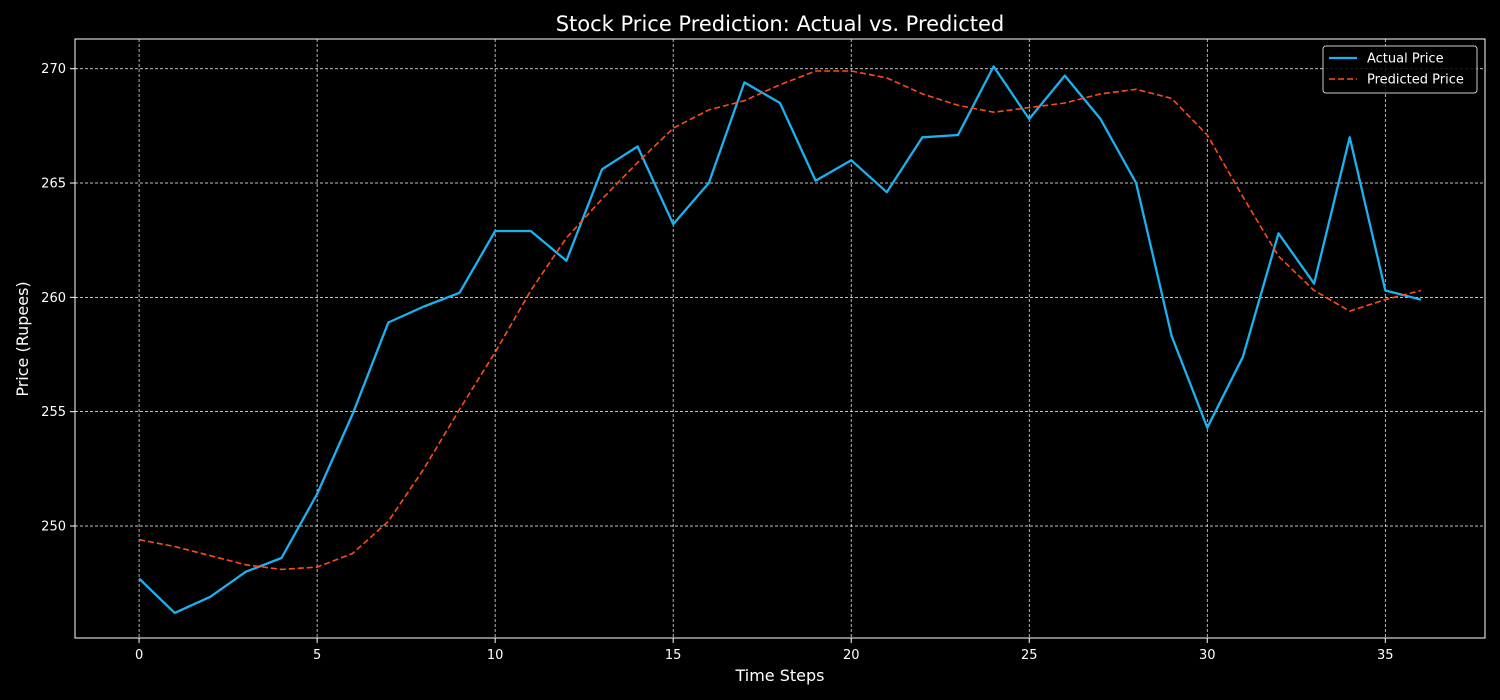 Image resolution: width=1500 pixels, height=700 pixels. Describe the element at coordinates (139, 655) in the screenshot. I see `x-tick-label: 0` at that location.